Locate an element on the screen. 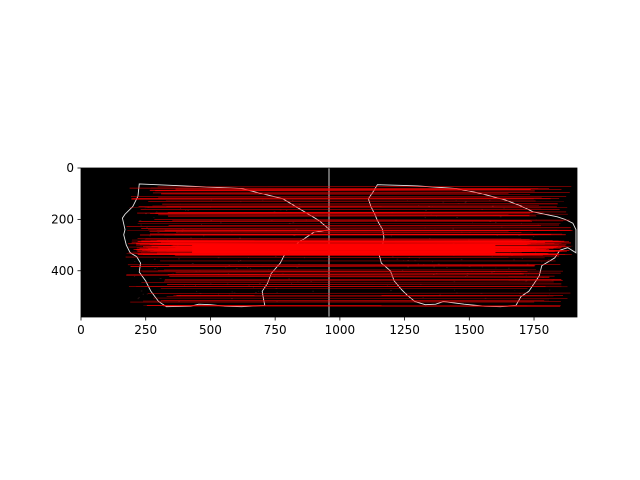 This screenshot has width=640, height=480. x-tick-label: 750 is located at coordinates (275, 330).